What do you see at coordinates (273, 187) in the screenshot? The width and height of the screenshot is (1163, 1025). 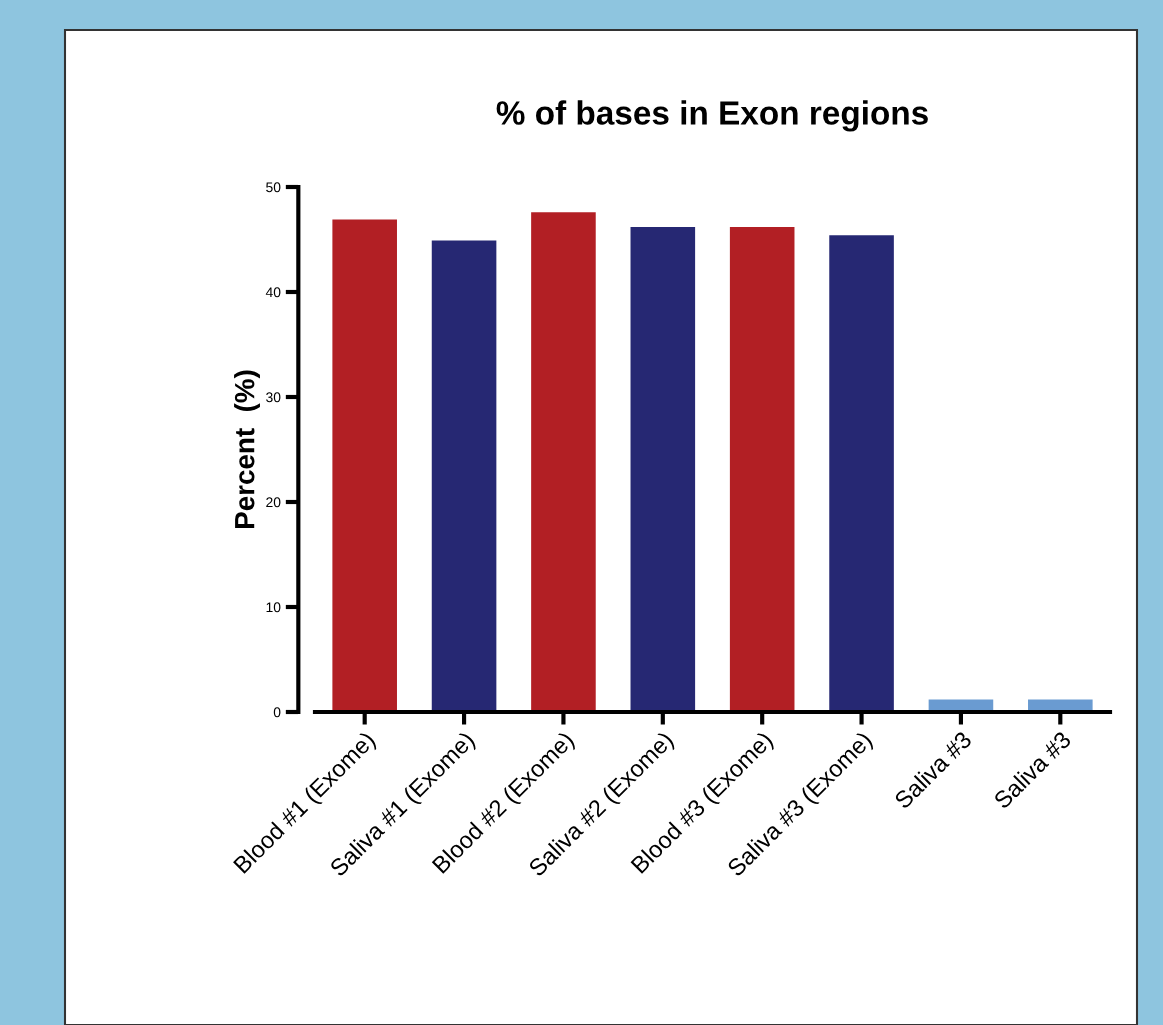 I see `y-tick-label: 50` at bounding box center [273, 187].